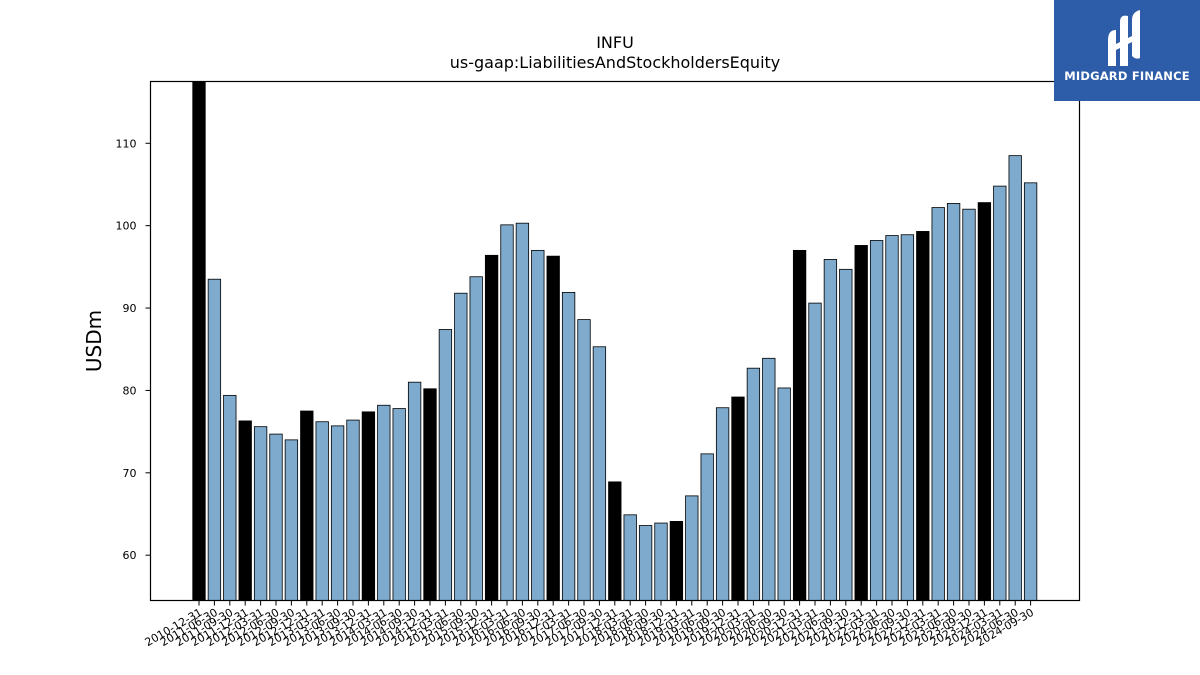 This screenshot has height=675, width=1200. What do you see at coordinates (130, 390) in the screenshot?
I see `y-tick-label: 80` at bounding box center [130, 390].